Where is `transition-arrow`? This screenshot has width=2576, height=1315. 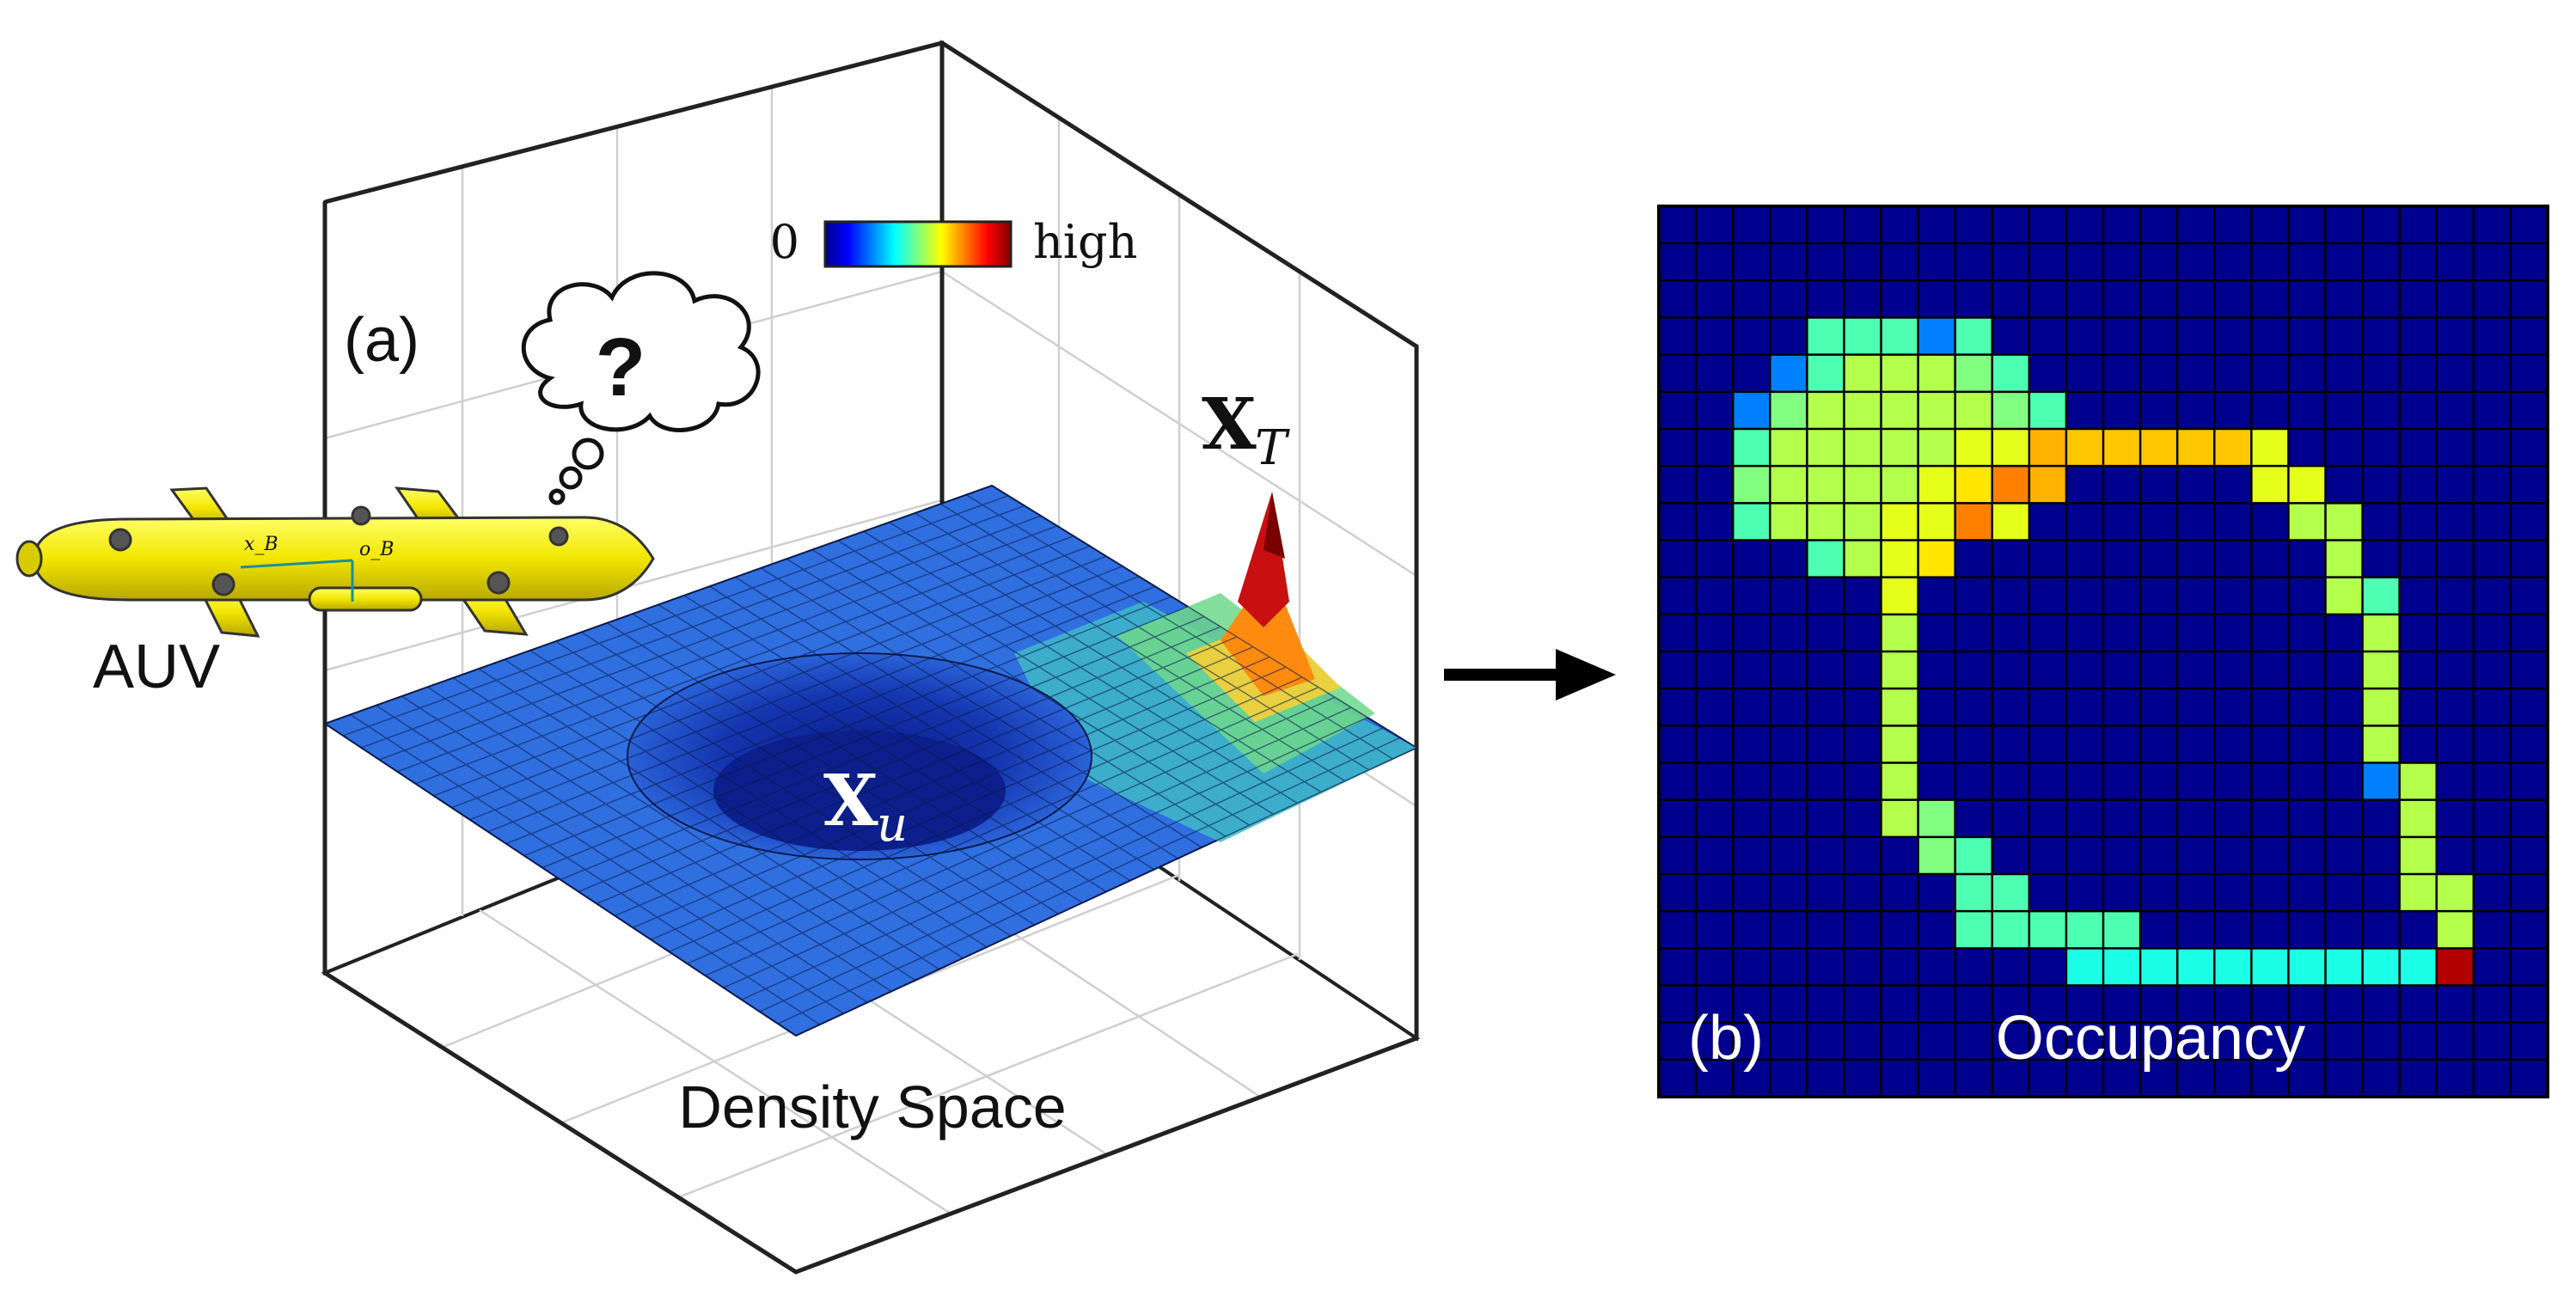
transition-arrow is located at coordinates (1530, 674).